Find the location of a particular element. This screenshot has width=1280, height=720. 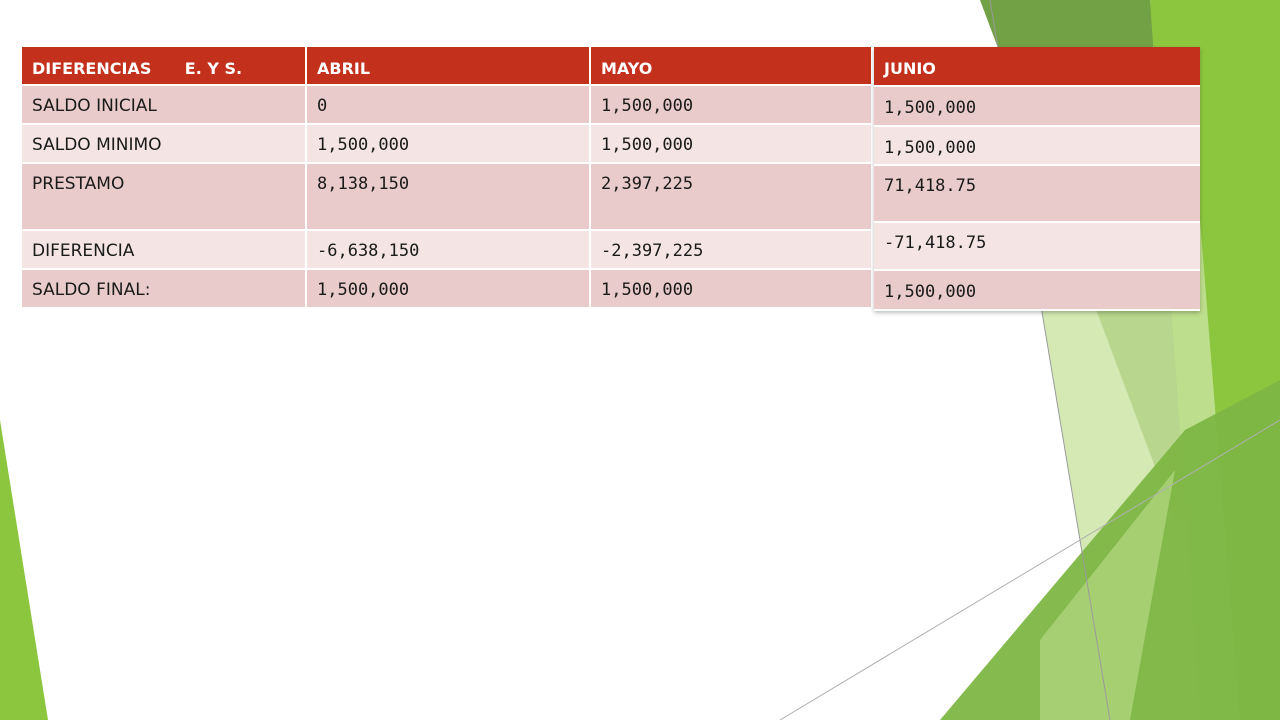

cell-value: -2,397,225 is located at coordinates (731, 250).